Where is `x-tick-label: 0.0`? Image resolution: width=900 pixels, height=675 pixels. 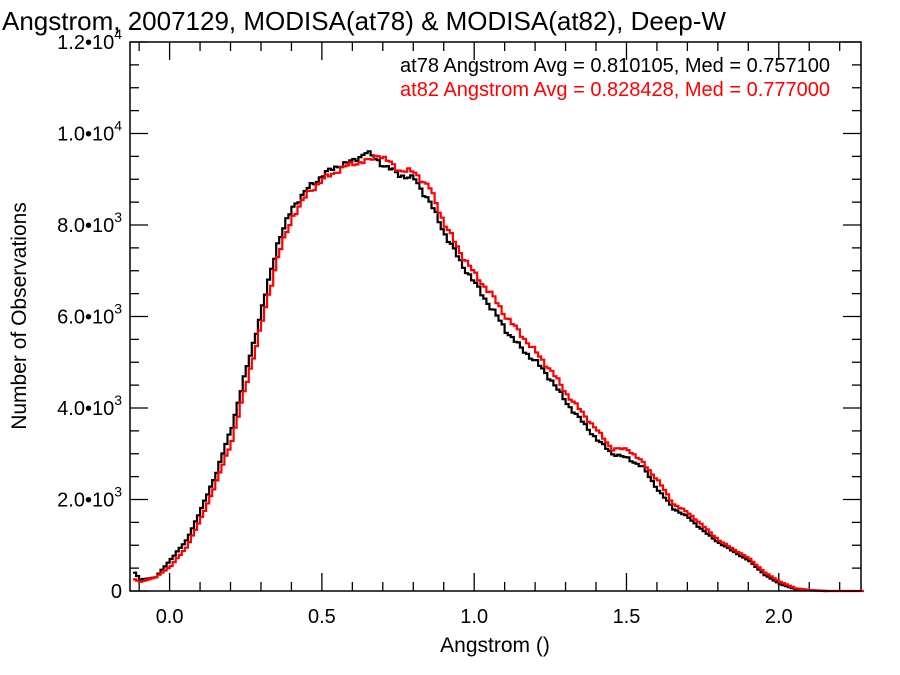 x-tick-label: 0.0 is located at coordinates (170, 617).